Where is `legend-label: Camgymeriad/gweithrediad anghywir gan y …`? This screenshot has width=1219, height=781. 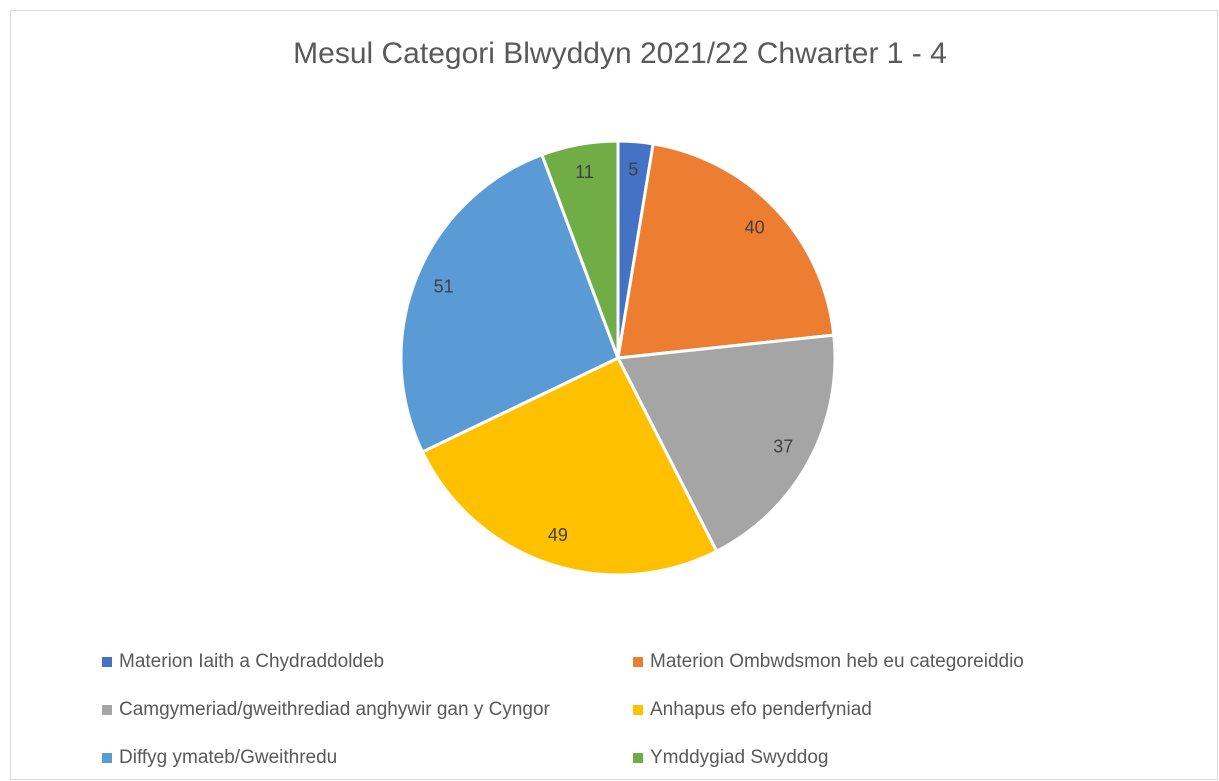
legend-label: Camgymeriad/gweithrediad anghywir gan y … is located at coordinates (335, 709).